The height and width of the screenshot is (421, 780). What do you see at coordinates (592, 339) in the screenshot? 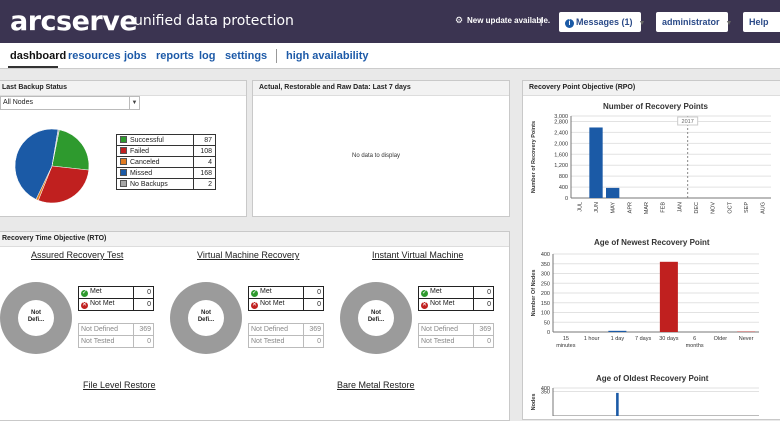
I see `x-tick-label: 1 hour` at bounding box center [592, 339].